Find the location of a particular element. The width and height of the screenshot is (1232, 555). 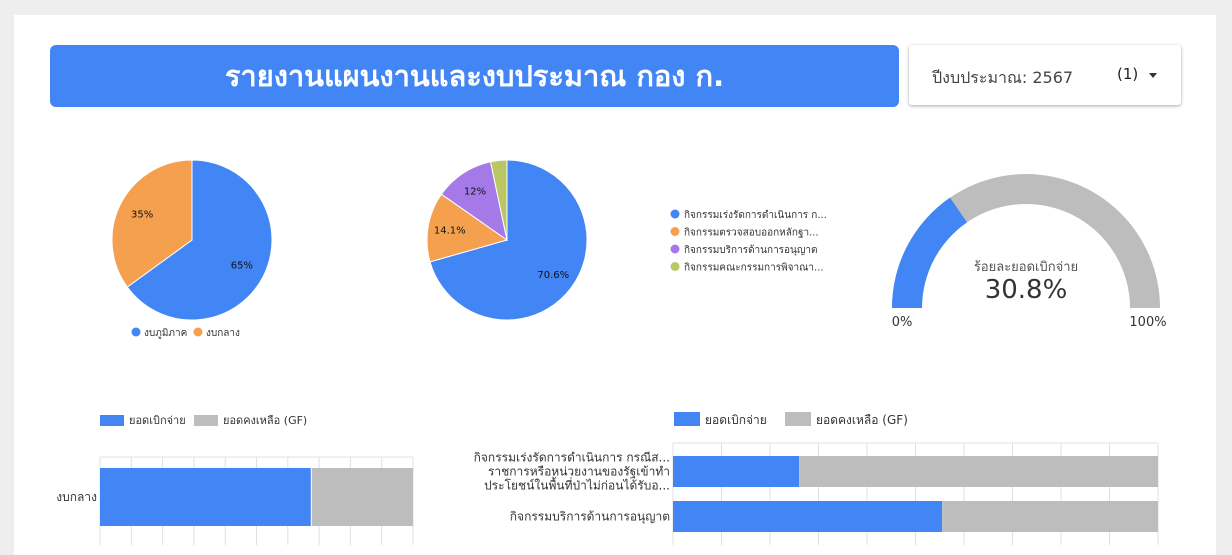

activity-bar-category-label-0-1: ราชการหรือหน่วยงานของรัฐเข้าทำ is located at coordinates (579, 472).